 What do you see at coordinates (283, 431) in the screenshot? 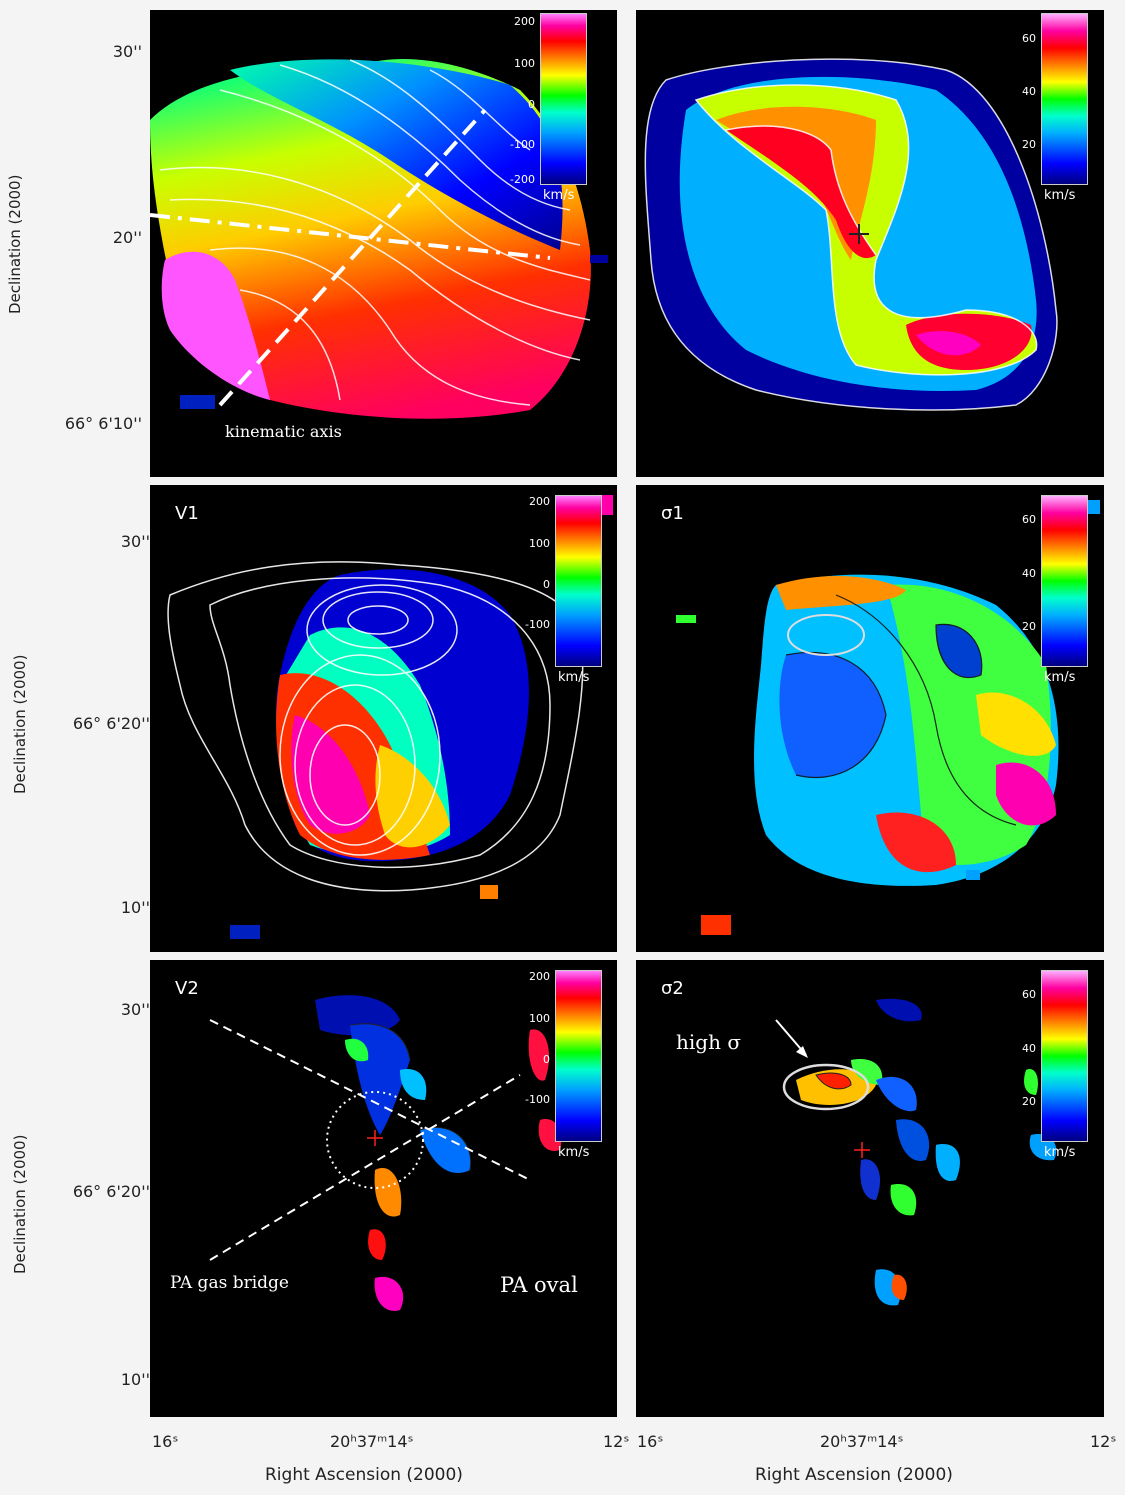
I see `annotation-kinematic-axis: kinematic axis` at bounding box center [283, 431].